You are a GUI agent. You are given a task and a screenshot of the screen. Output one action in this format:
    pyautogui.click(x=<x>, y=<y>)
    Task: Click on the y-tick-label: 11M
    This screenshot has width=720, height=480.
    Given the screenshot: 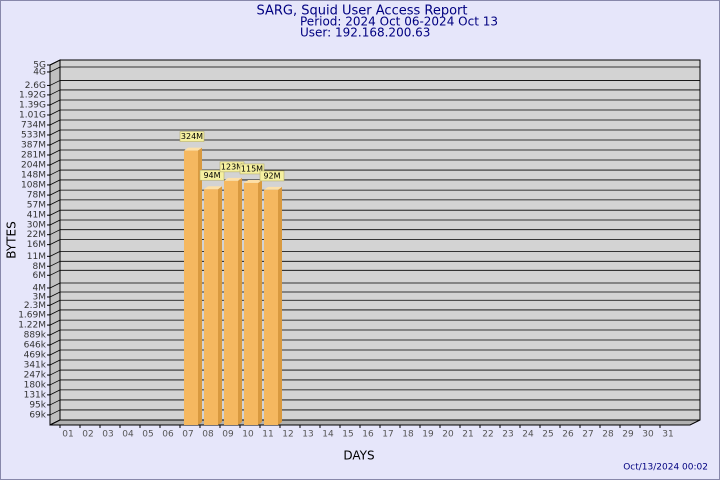 What is the action you would take?
    pyautogui.click(x=36, y=257)
    